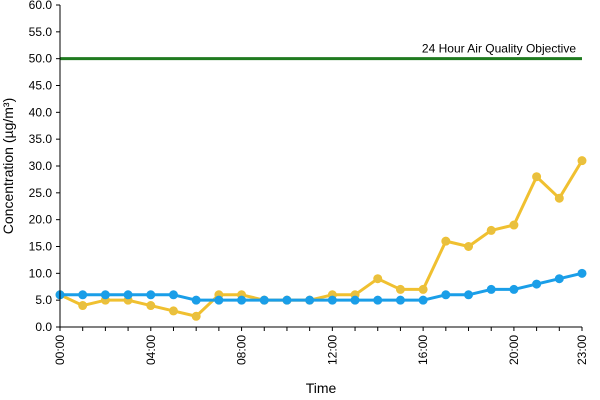 This screenshot has width=600, height=400. What do you see at coordinates (41, 273) in the screenshot?
I see `y-tick-label: 10.0` at bounding box center [41, 273].